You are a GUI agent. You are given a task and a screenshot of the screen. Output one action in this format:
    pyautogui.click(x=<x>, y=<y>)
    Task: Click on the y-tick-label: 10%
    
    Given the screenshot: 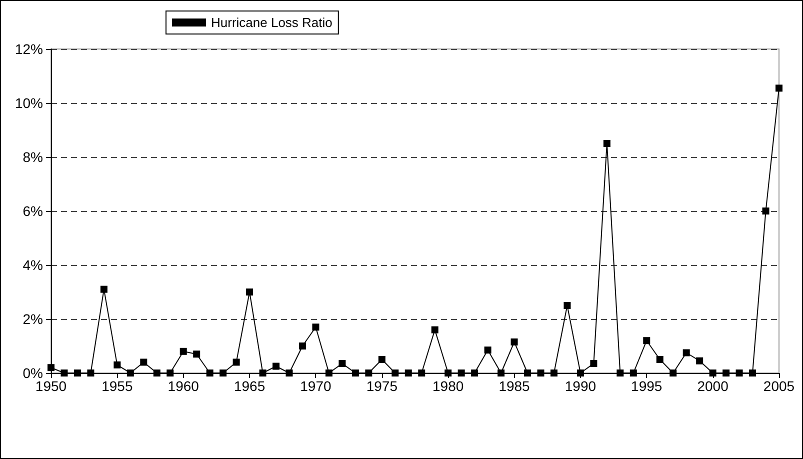 What is the action you would take?
    pyautogui.click(x=28, y=103)
    